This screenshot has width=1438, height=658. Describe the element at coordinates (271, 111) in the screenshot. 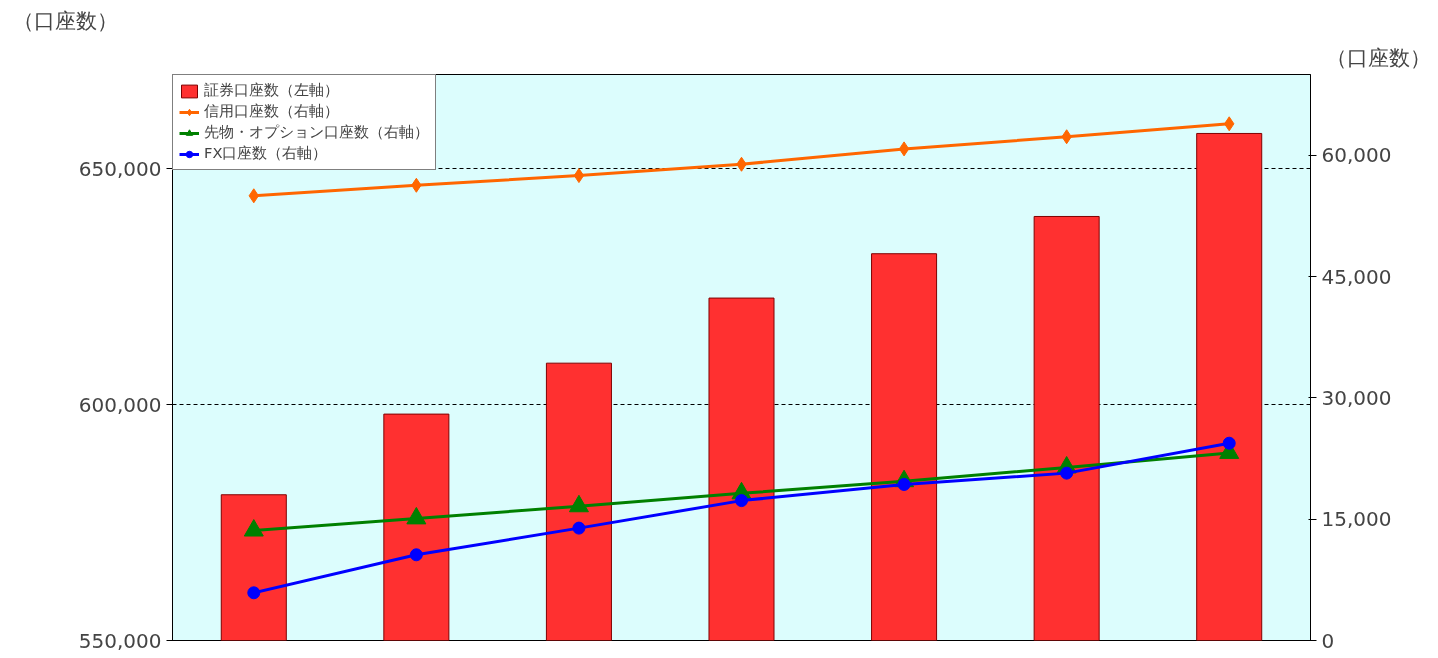

I see `legend-label: 信用口座数（右軸）` at that location.